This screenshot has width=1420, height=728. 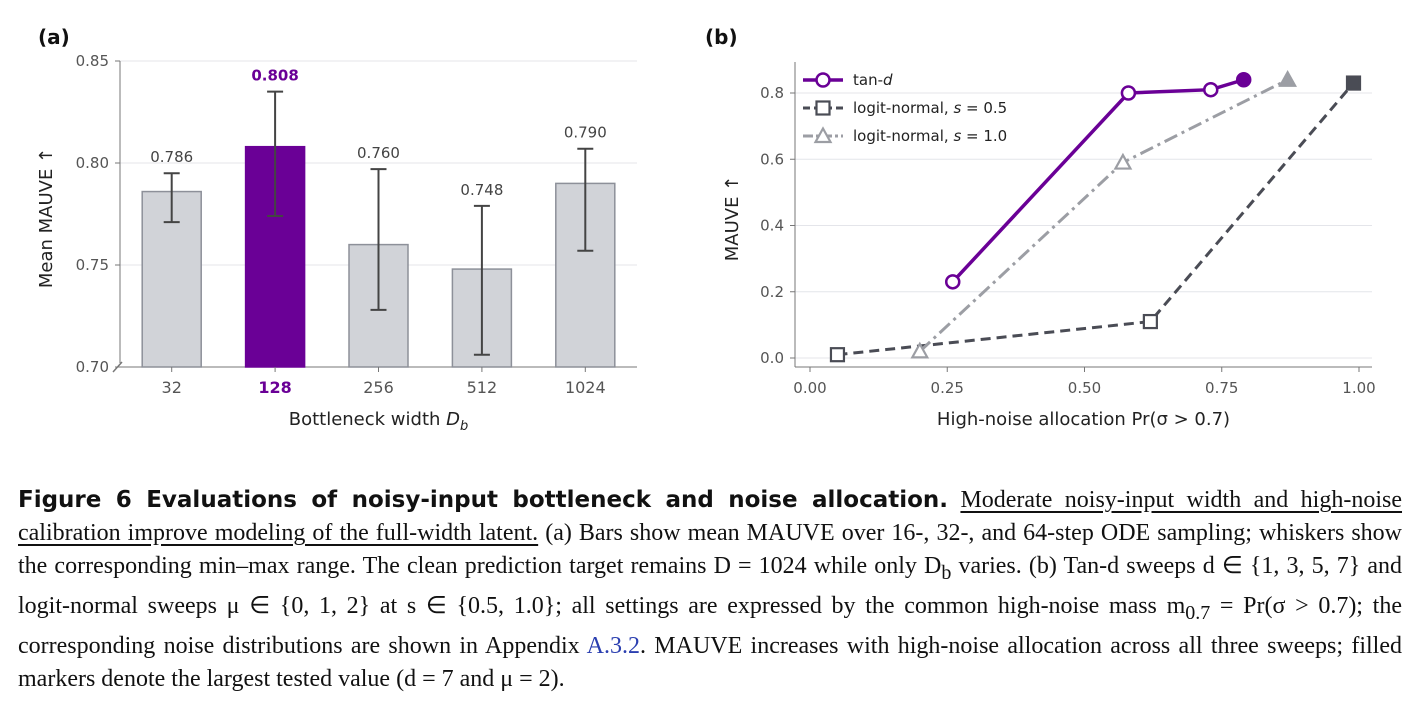 I want to click on y-tick-label: 0.80, so click(x=92, y=163).